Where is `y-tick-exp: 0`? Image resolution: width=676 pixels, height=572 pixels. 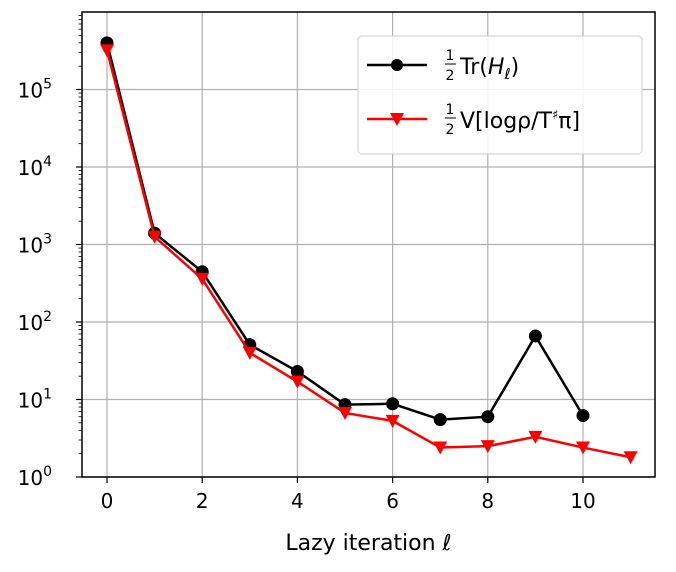
y-tick-exp: 0 is located at coordinates (47, 472).